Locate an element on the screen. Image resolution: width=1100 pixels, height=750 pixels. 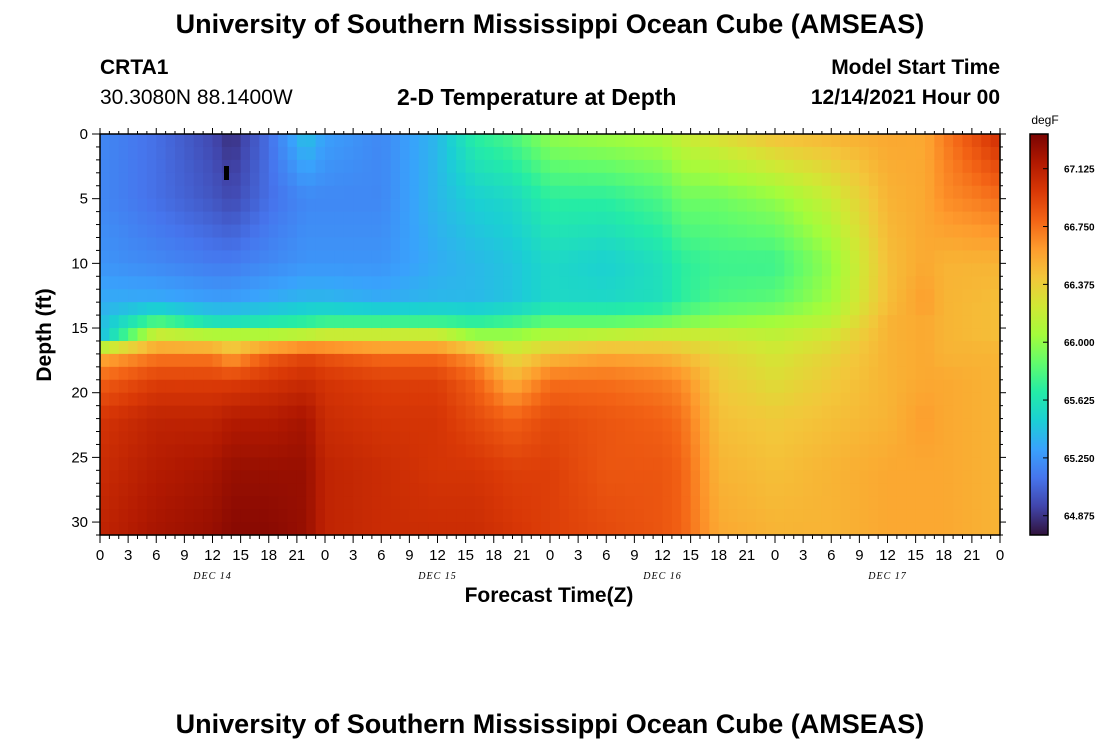
y-tick-label: 30 is located at coordinates (79, 522).